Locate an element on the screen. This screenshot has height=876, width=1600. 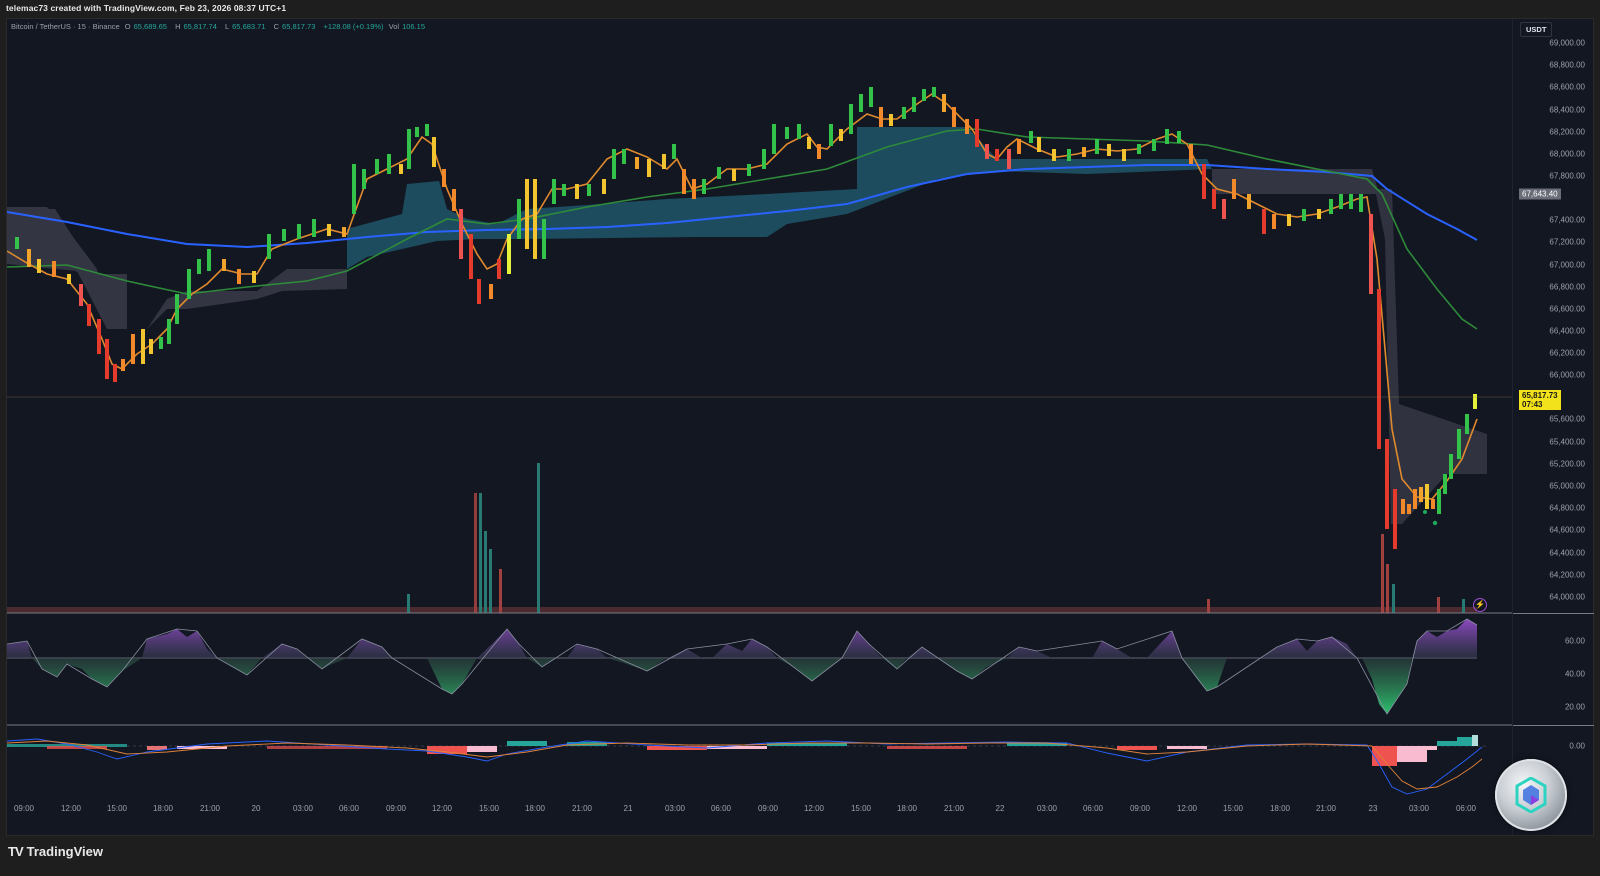
time-label: 21 is located at coordinates (628, 808).